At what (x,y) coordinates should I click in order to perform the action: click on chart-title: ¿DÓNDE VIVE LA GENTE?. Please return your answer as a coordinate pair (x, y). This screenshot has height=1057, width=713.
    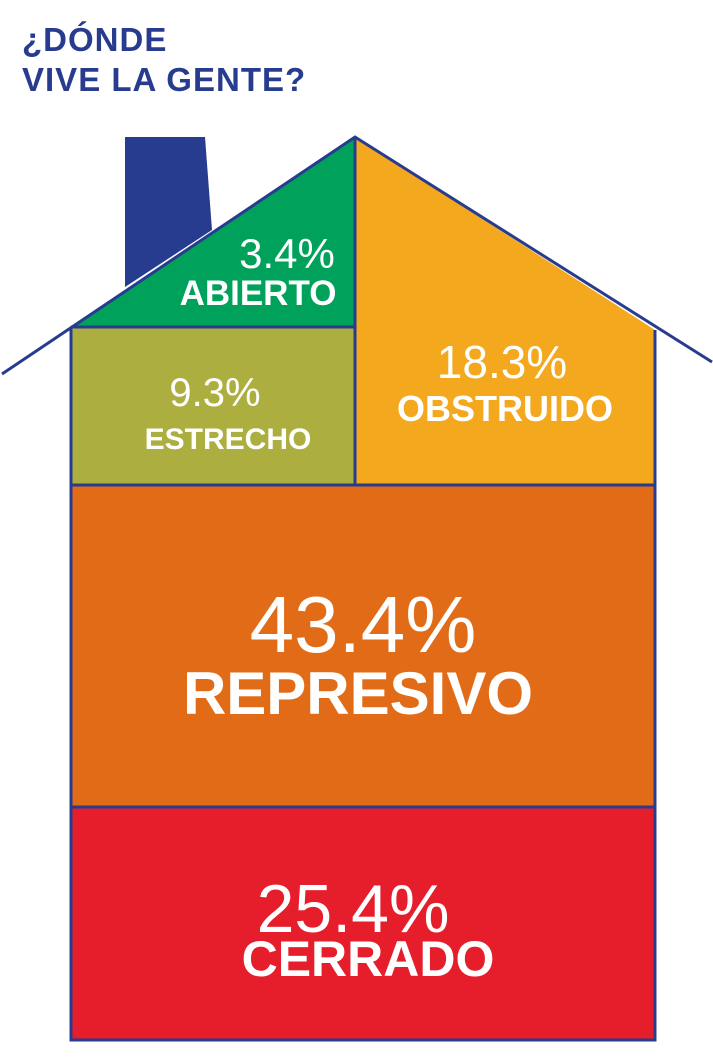
    Looking at the image, I should click on (164, 60).